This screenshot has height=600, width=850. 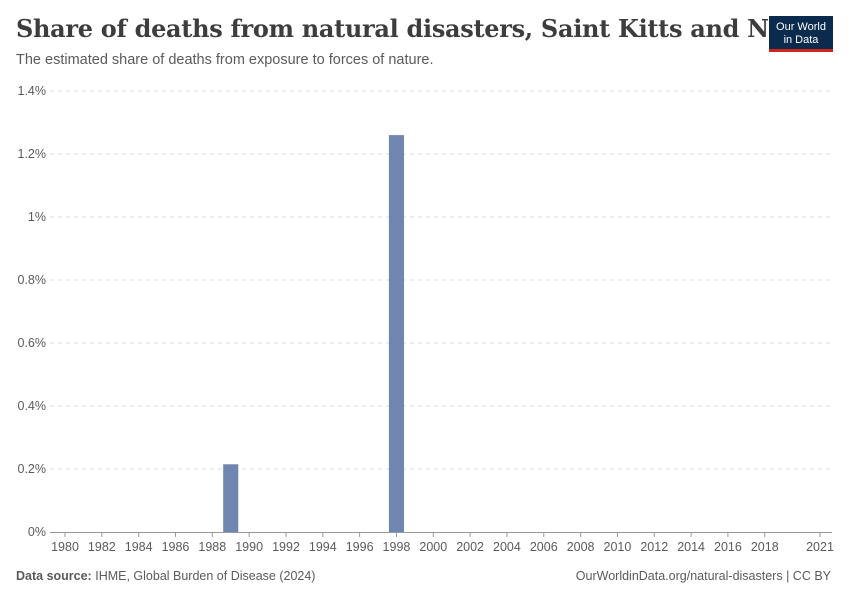 I want to click on y-tick-label: 0.8%, so click(x=32, y=280).